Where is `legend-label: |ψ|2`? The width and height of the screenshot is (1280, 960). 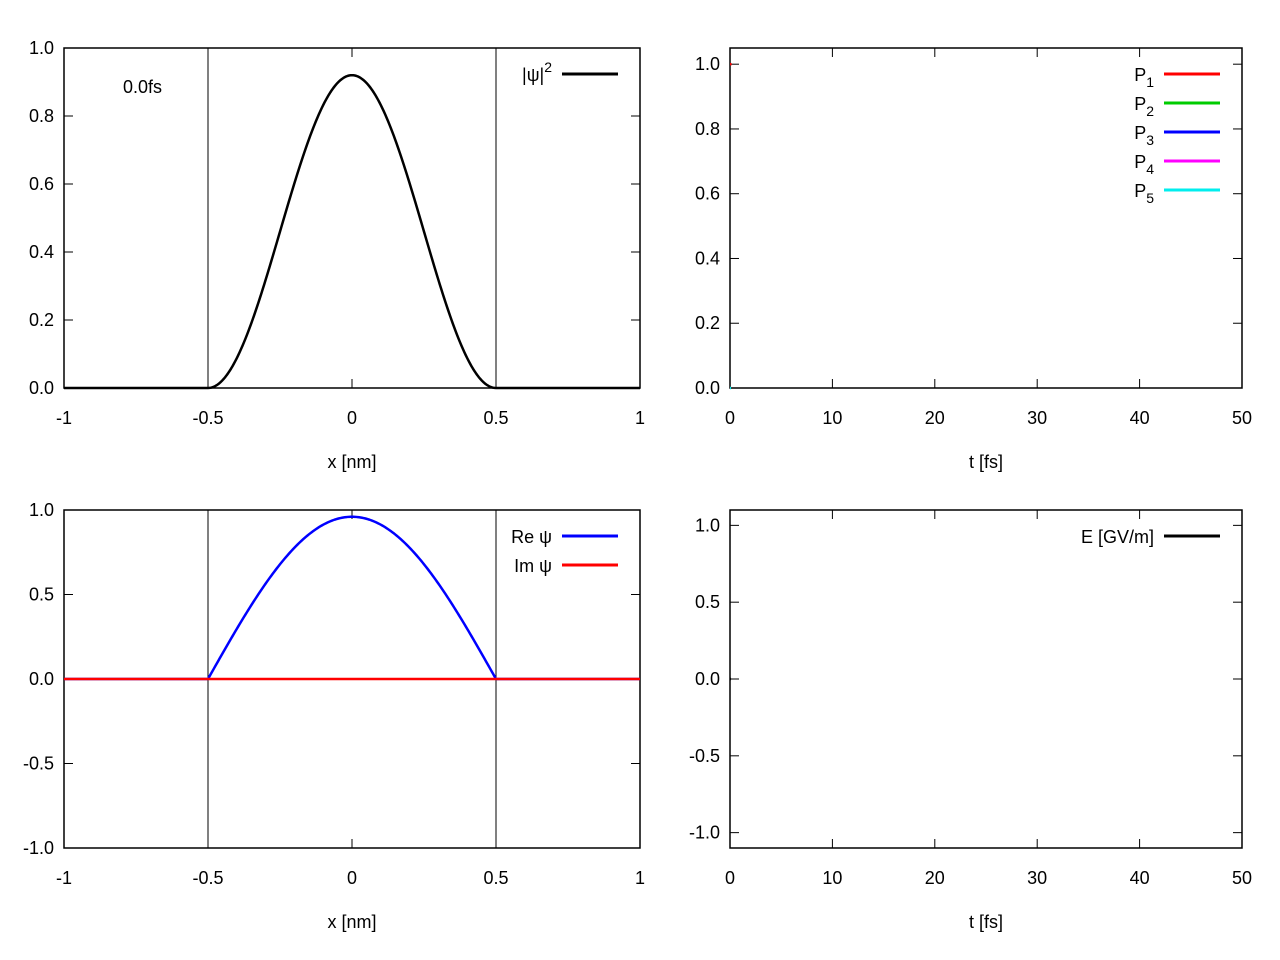 legend-label: |ψ|2 is located at coordinates (537, 72).